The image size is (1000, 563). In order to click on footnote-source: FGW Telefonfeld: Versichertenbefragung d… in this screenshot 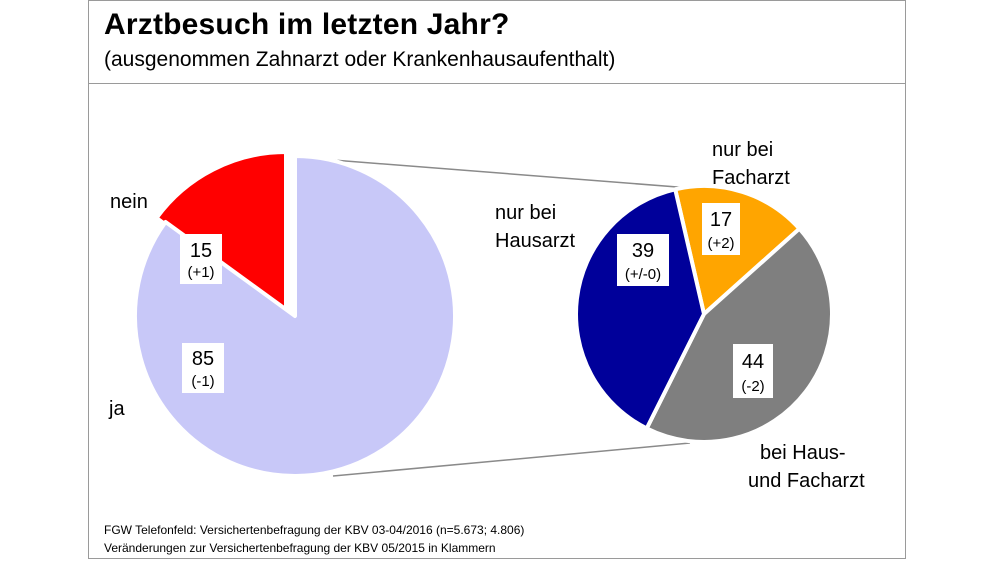, I will do `click(314, 530)`.